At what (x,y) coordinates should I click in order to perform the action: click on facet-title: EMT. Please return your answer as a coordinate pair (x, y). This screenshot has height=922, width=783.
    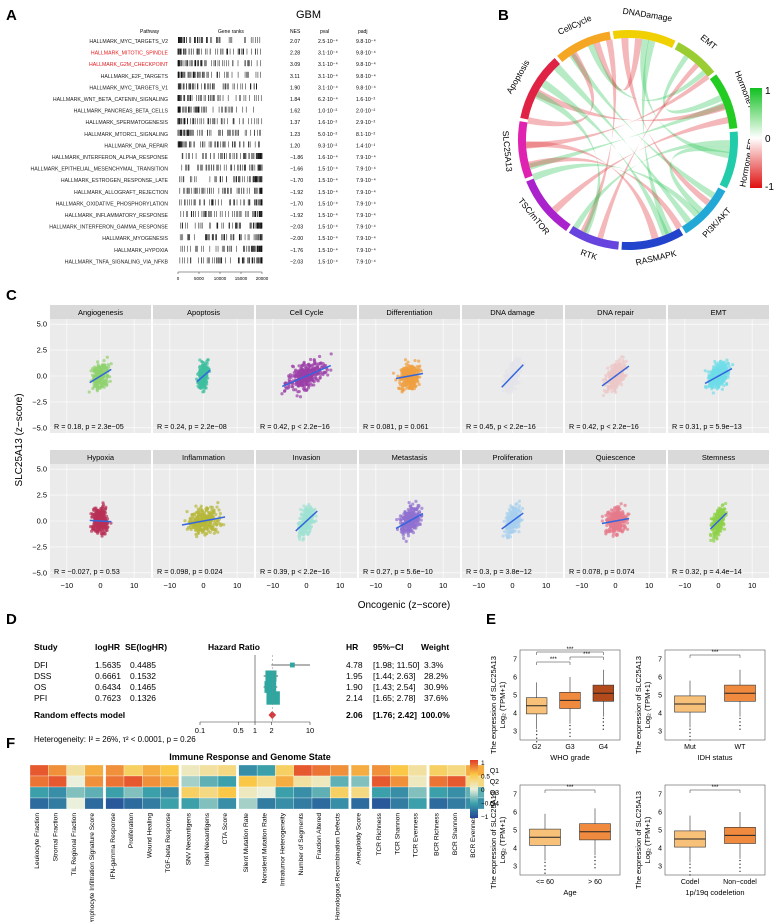
    Looking at the image, I should click on (719, 312).